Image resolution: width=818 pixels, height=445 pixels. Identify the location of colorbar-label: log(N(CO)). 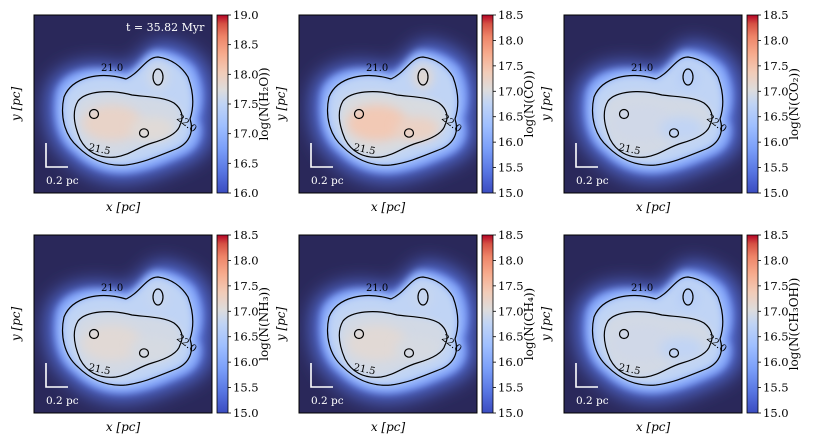
(529, 104).